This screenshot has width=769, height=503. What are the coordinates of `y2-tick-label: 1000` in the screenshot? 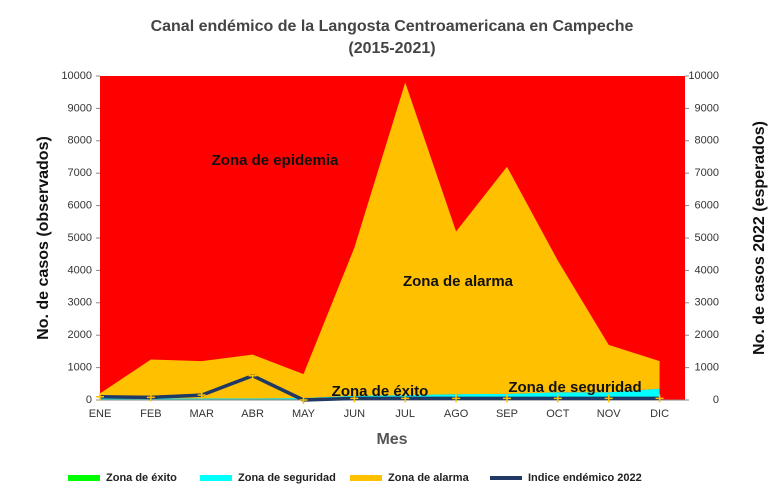 It's located at (707, 368).